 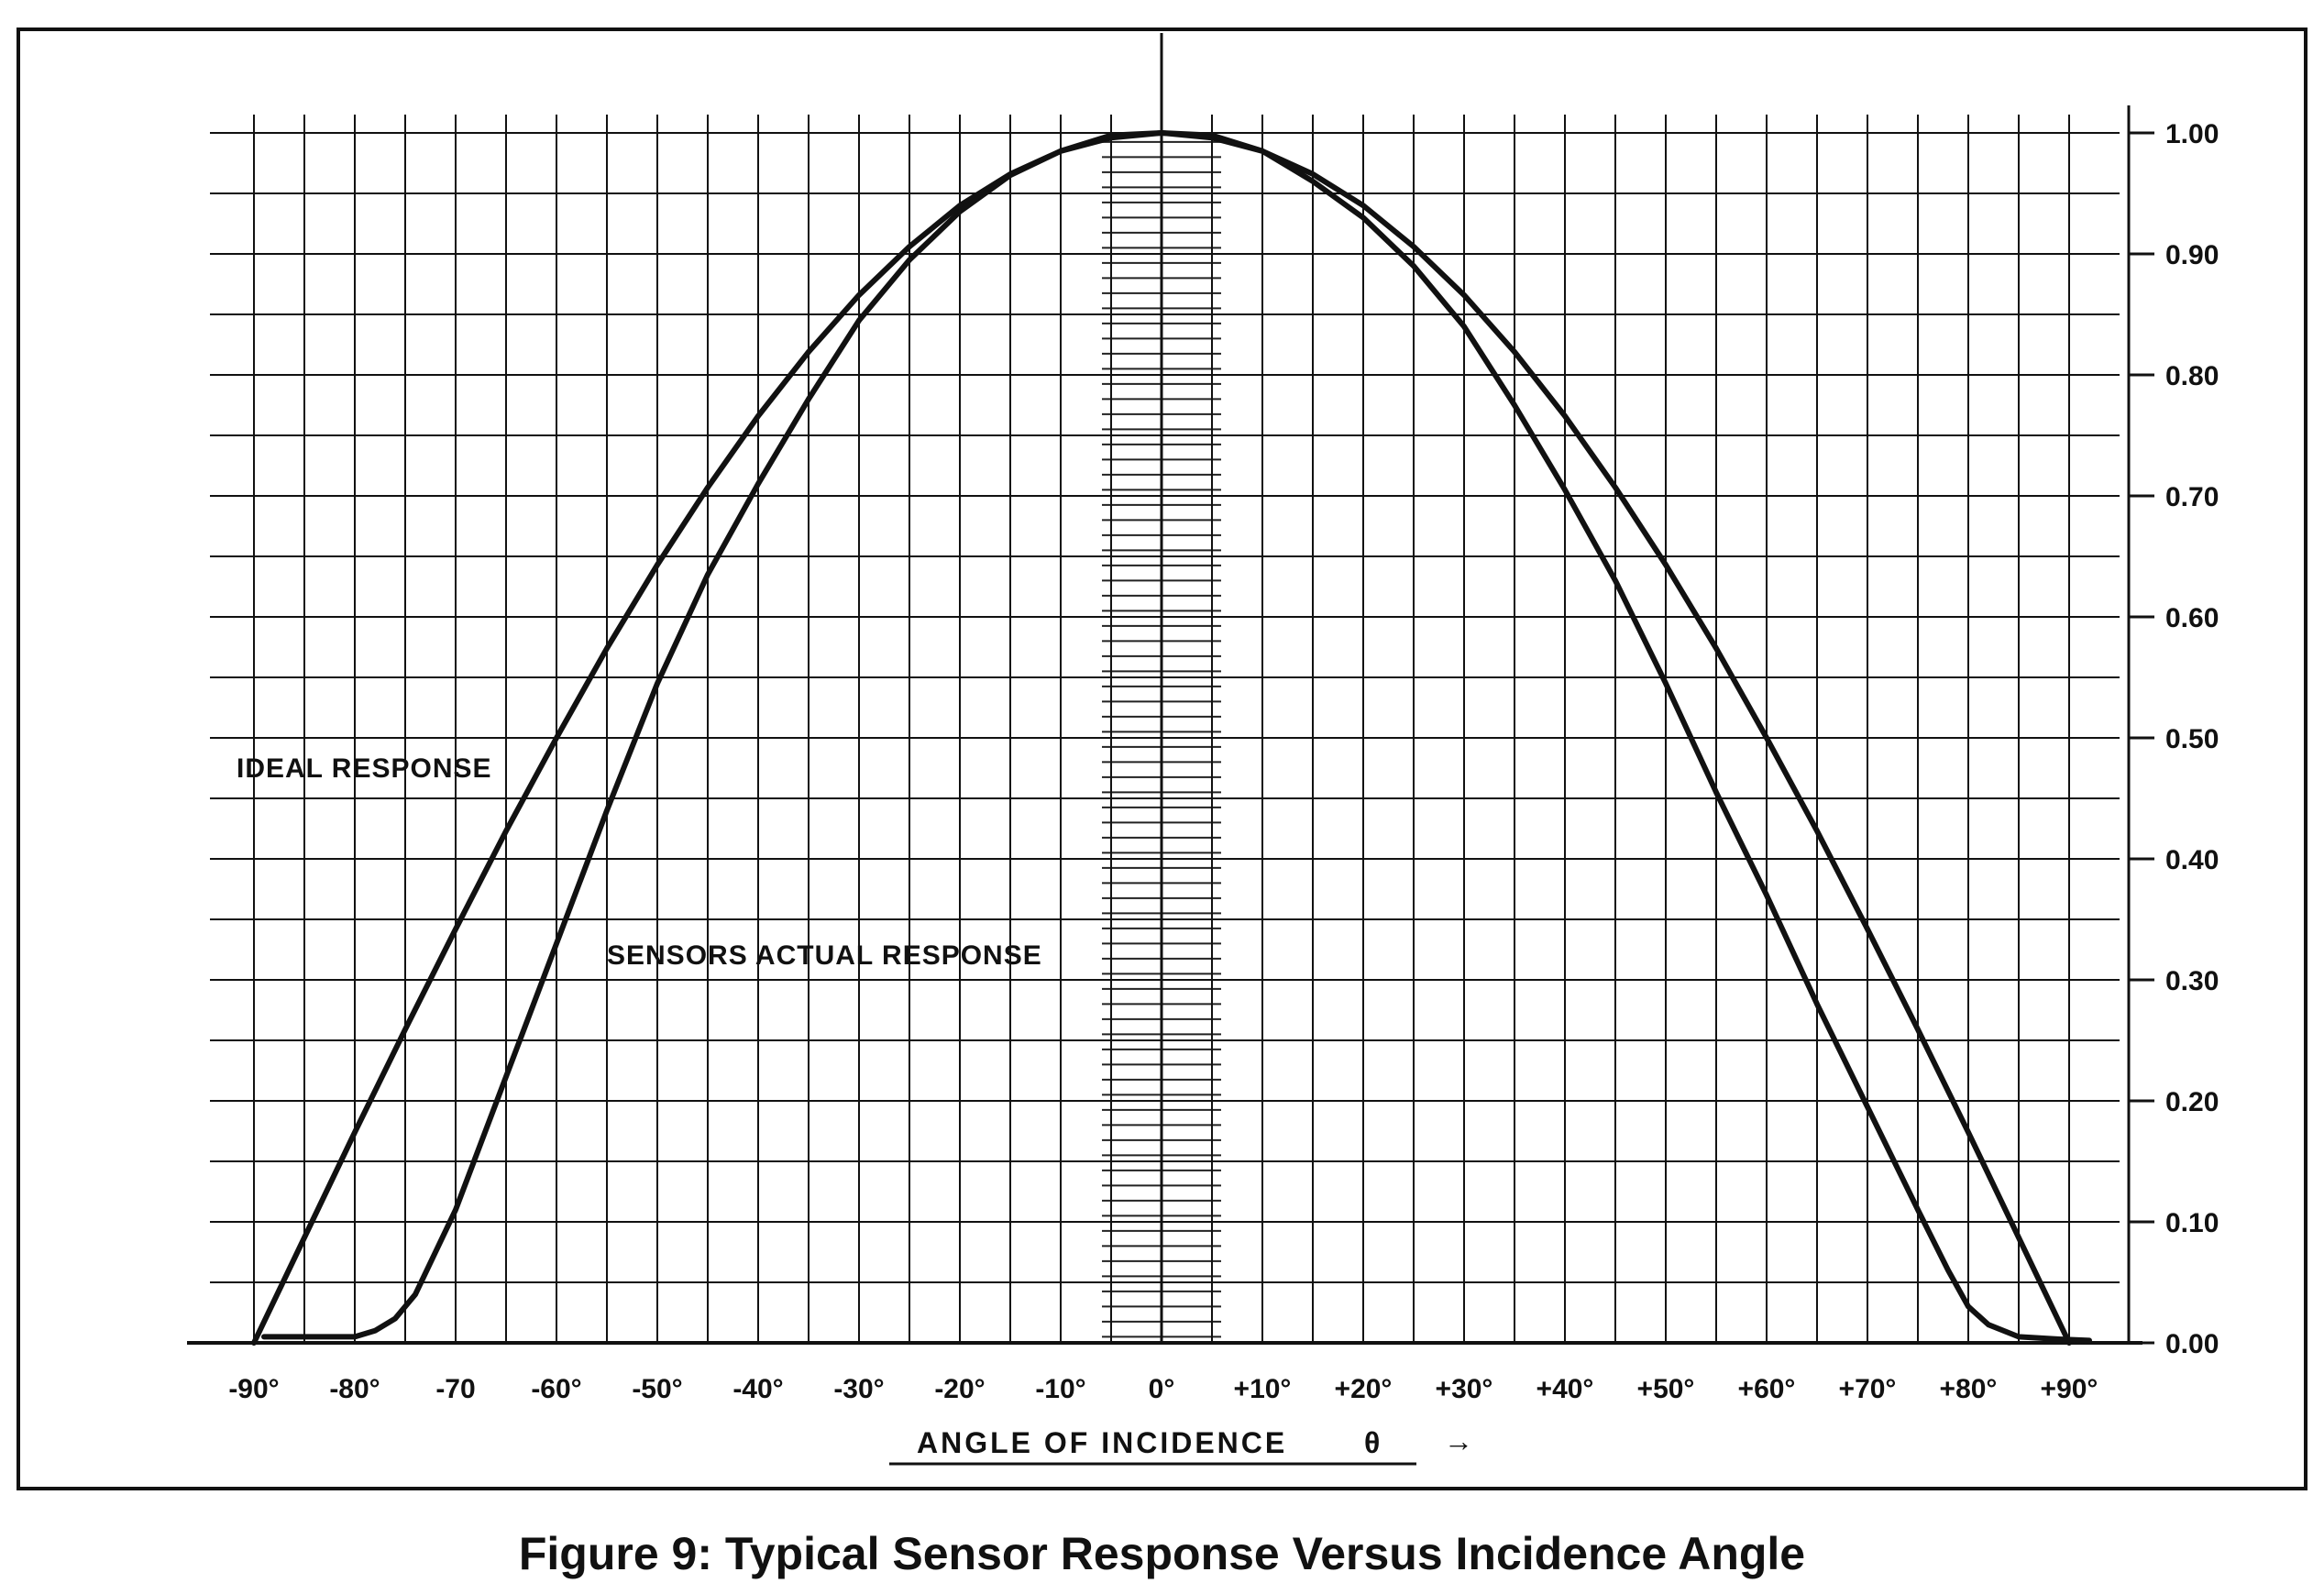 What do you see at coordinates (1364, 1389) in the screenshot?
I see `x-tick-label: +20°` at bounding box center [1364, 1389].